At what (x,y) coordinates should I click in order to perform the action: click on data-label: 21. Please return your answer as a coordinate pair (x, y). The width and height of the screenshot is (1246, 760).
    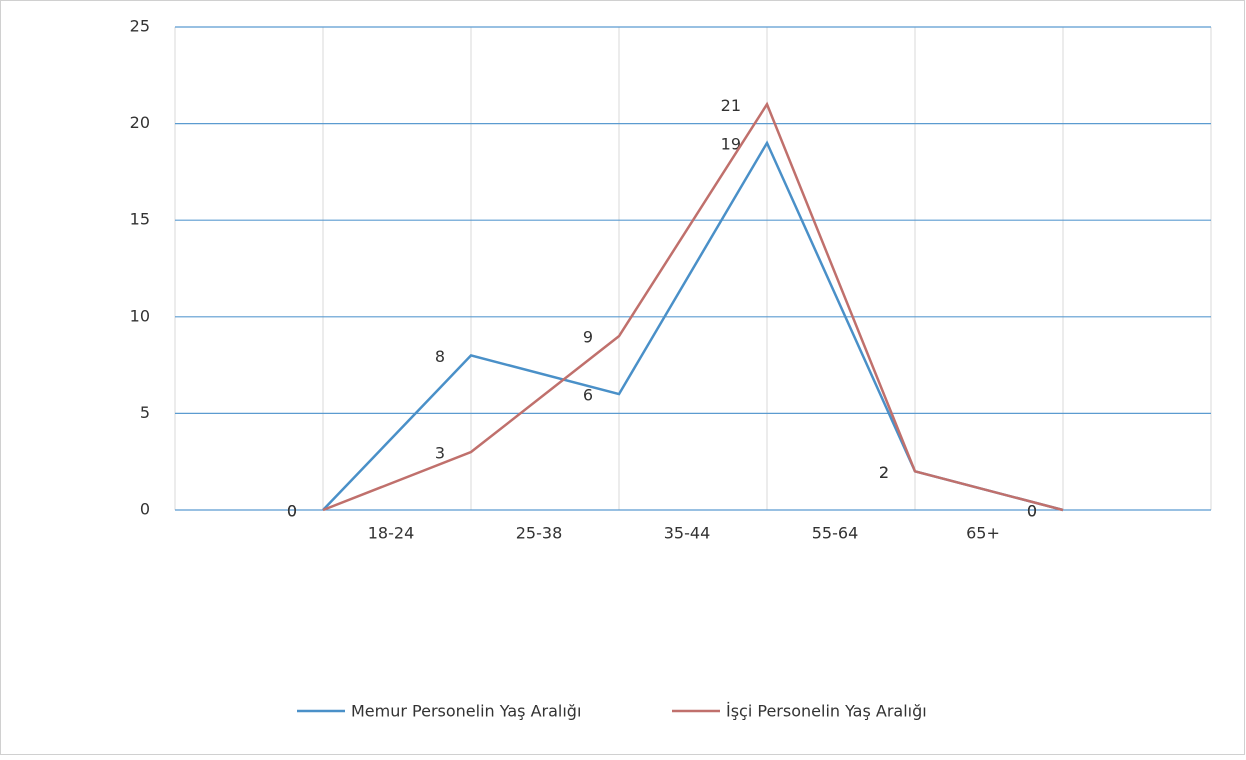
    Looking at the image, I should click on (731, 105).